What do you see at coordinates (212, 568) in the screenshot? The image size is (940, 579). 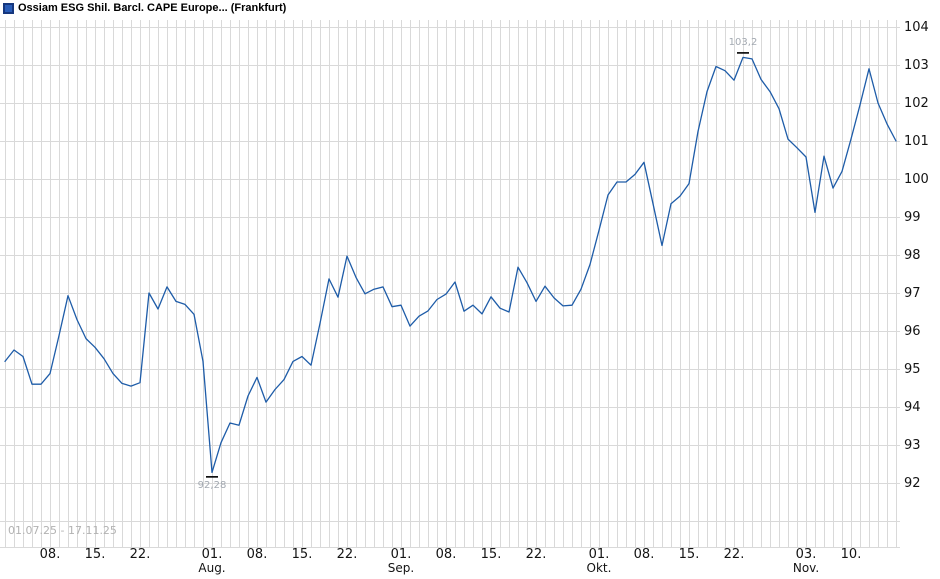 I see `x-axis-month-label: Aug.` at bounding box center [212, 568].